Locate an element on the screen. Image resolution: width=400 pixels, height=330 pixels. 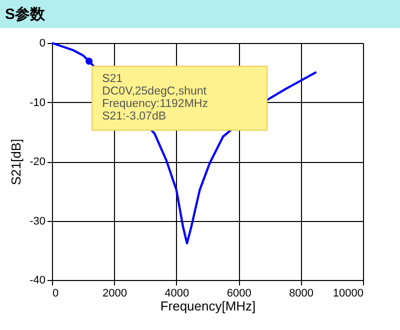
y-tick-label: -20 is located at coordinates (38, 162).